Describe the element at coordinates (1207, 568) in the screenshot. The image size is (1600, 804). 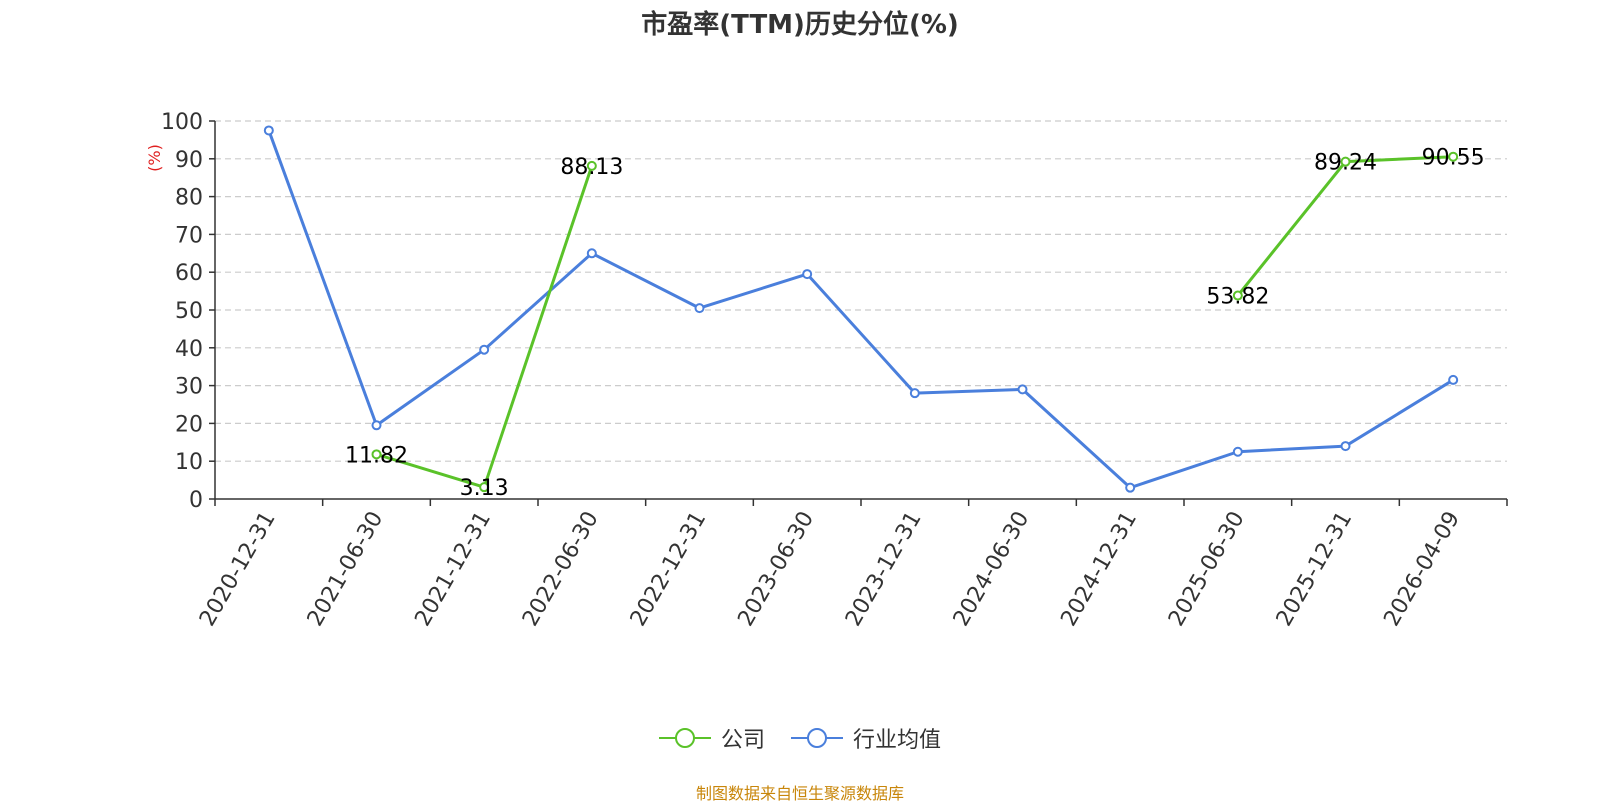
I see `x-tick-label: 2025-06-30` at that location.